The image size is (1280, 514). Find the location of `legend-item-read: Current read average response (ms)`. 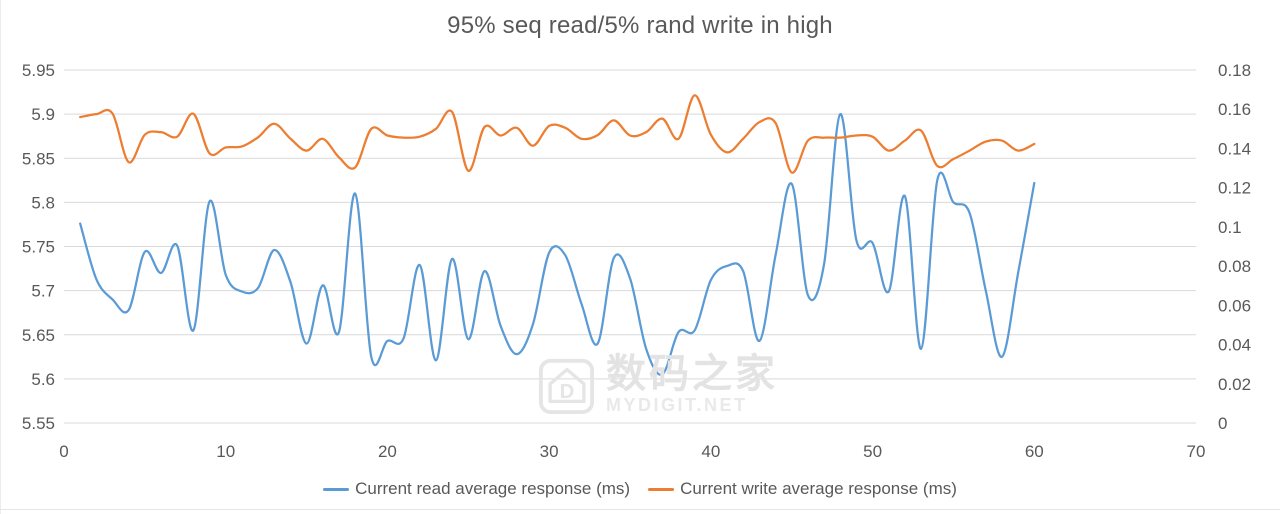

legend-item-read: Current read average response (ms) is located at coordinates (476, 489).